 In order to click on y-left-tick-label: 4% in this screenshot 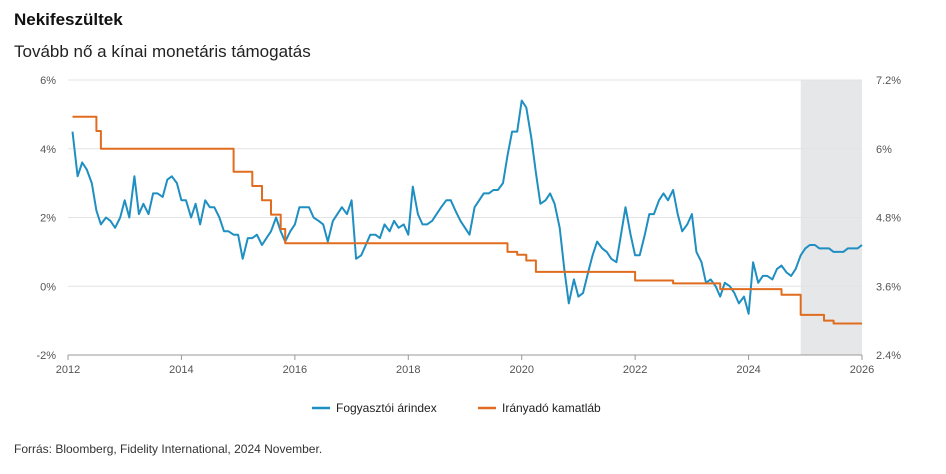, I will do `click(48, 150)`.